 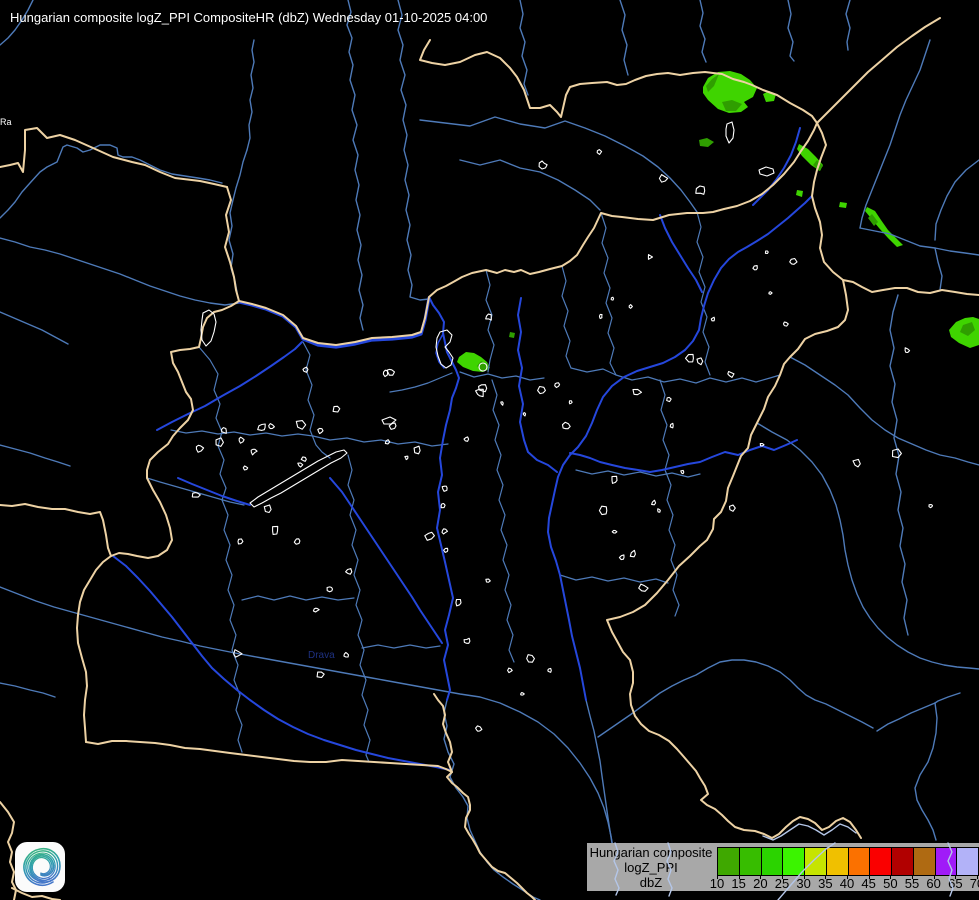 What do you see at coordinates (651, 882) in the screenshot?
I see `legend-unit-label: dbZ` at bounding box center [651, 882].